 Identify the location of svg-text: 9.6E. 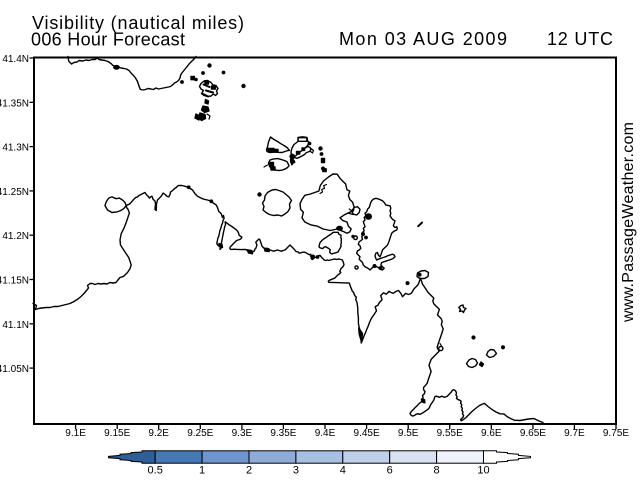
(491, 433).